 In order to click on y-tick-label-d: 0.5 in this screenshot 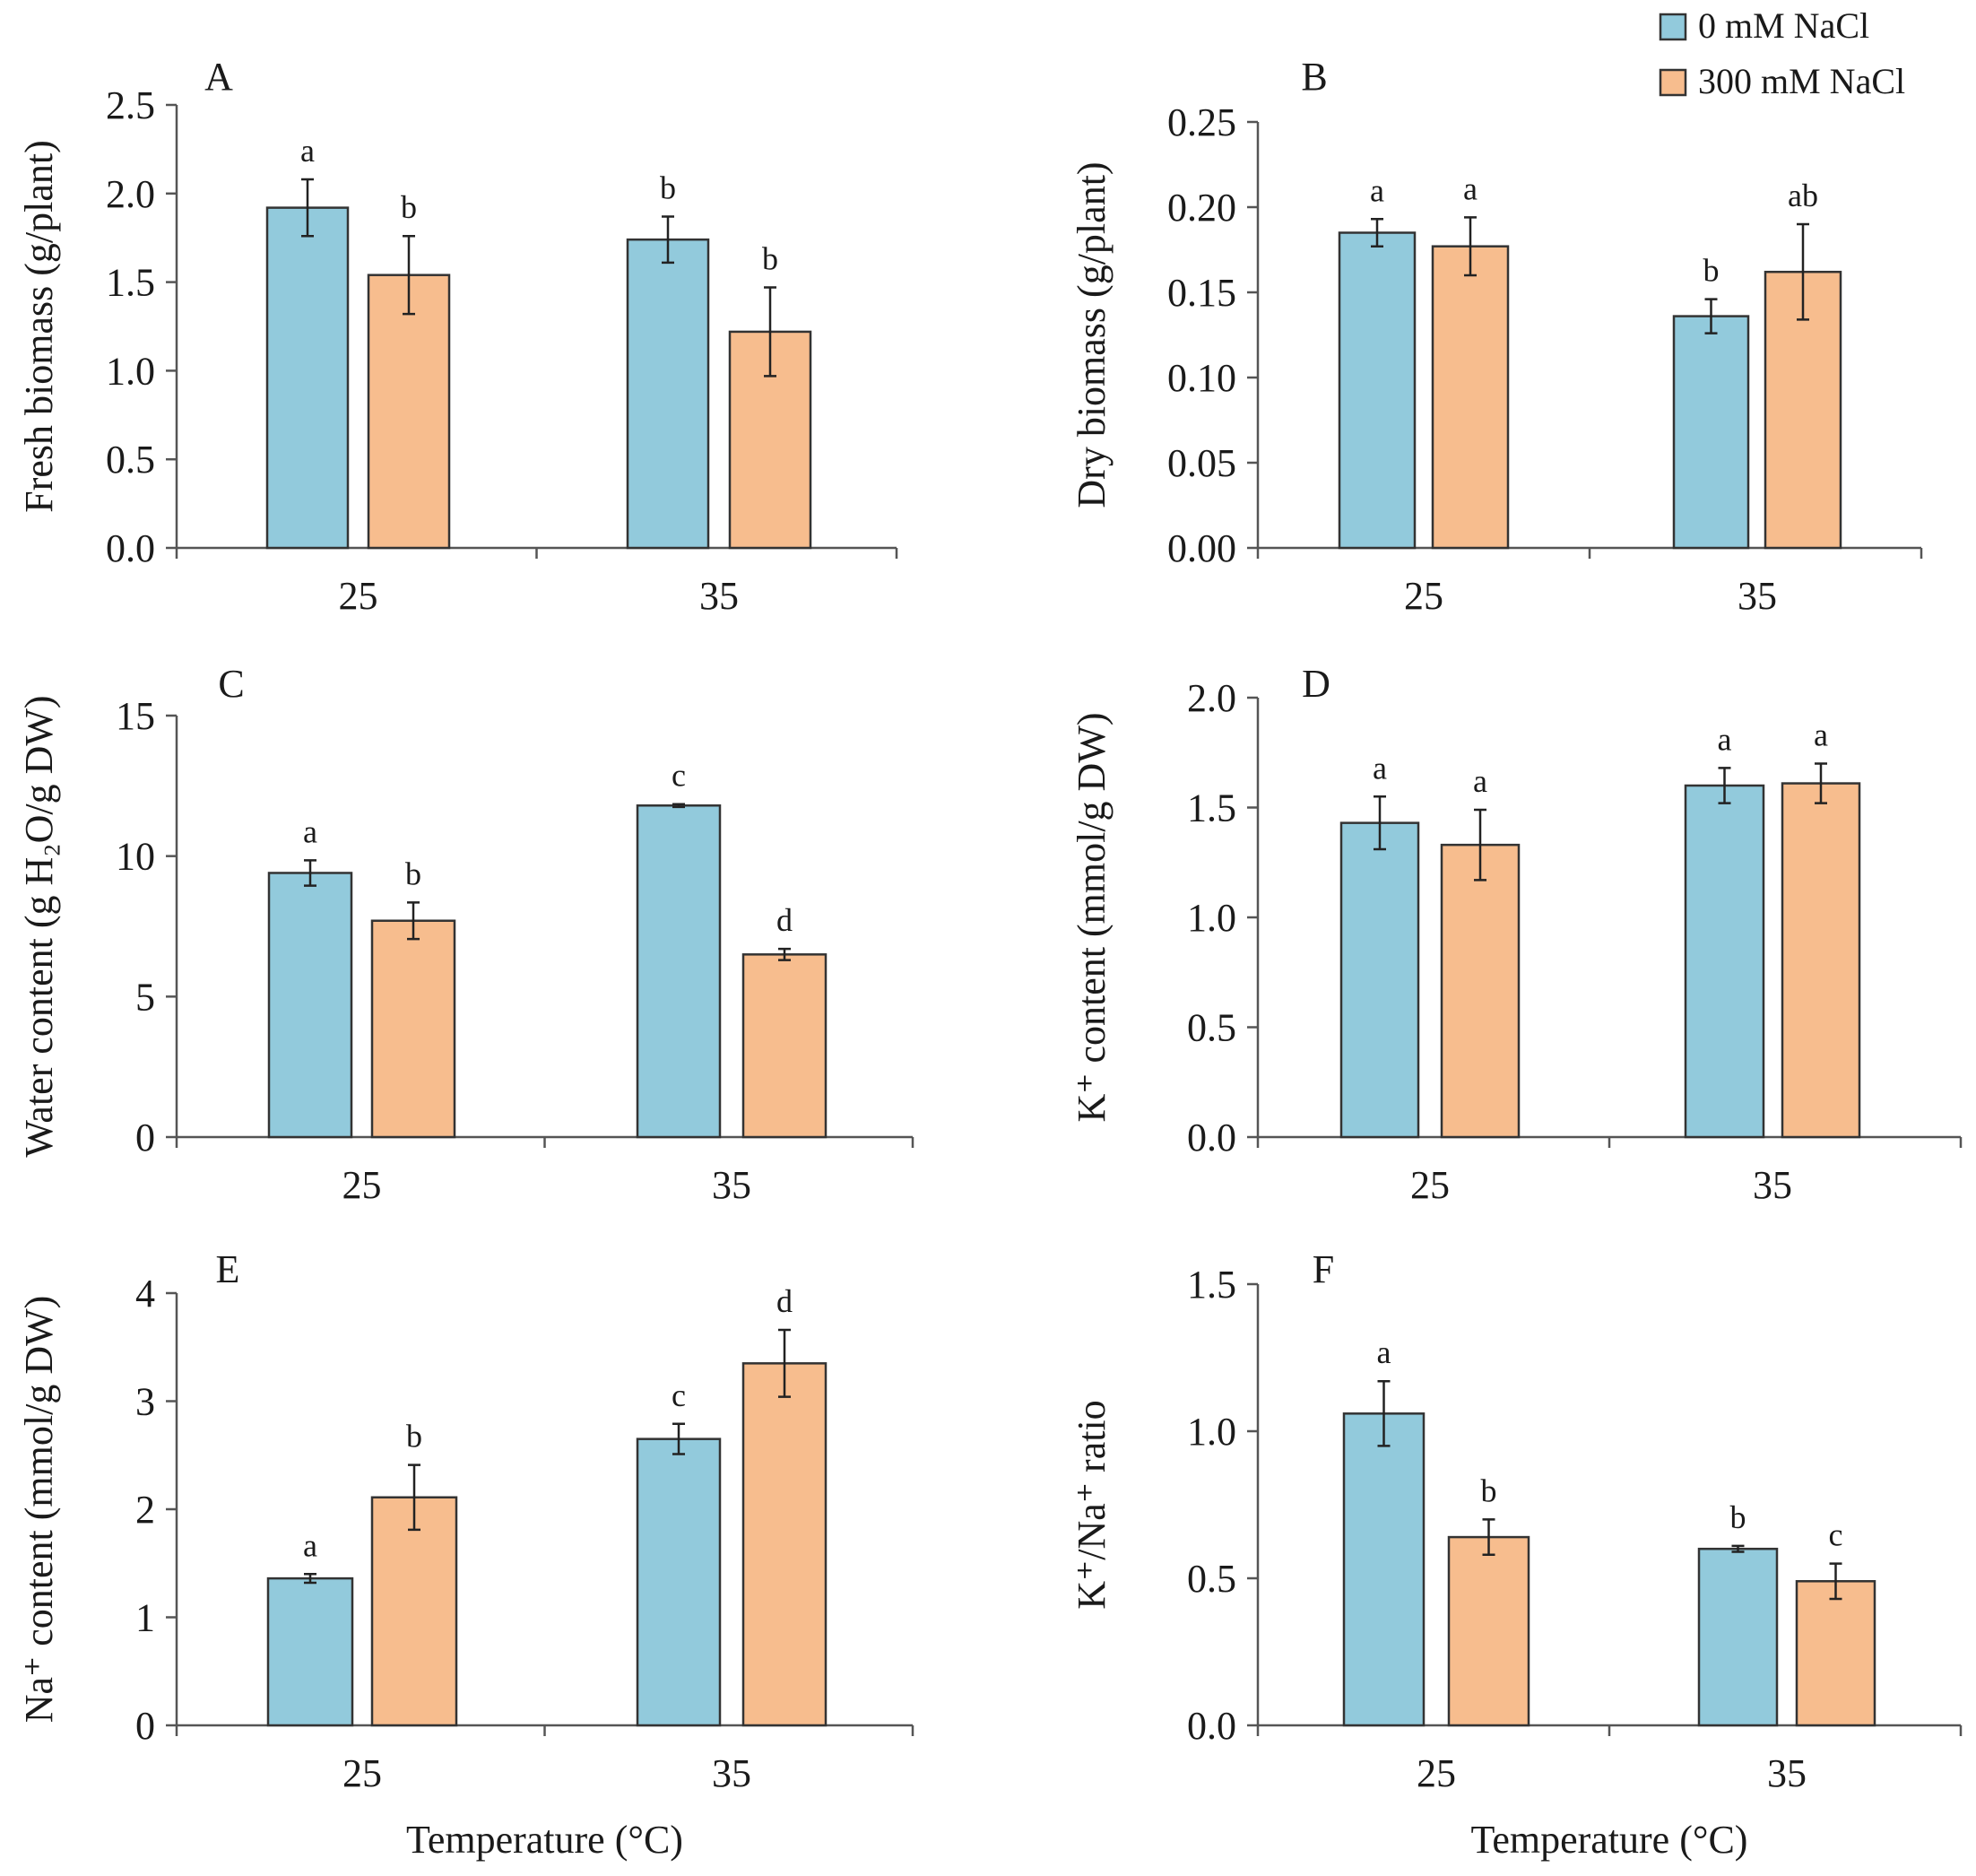, I will do `click(1212, 1028)`.